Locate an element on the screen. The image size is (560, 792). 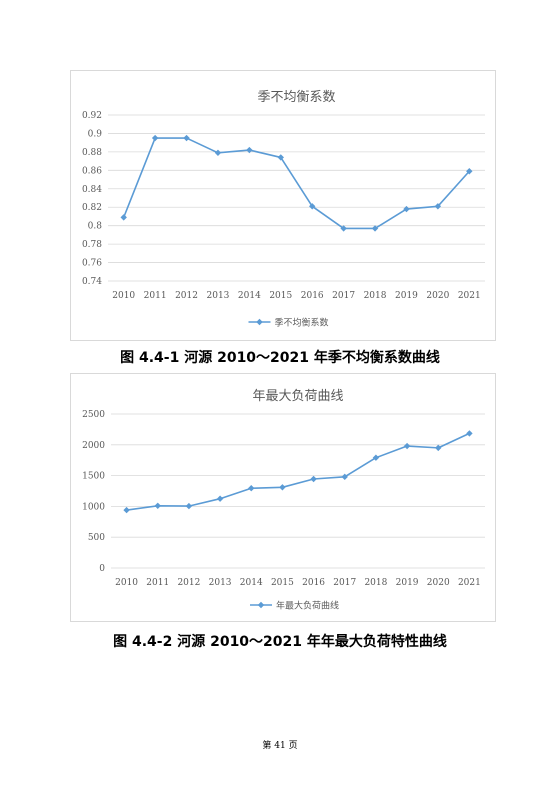
y-tick-label: 0.76 is located at coordinates (92, 264).